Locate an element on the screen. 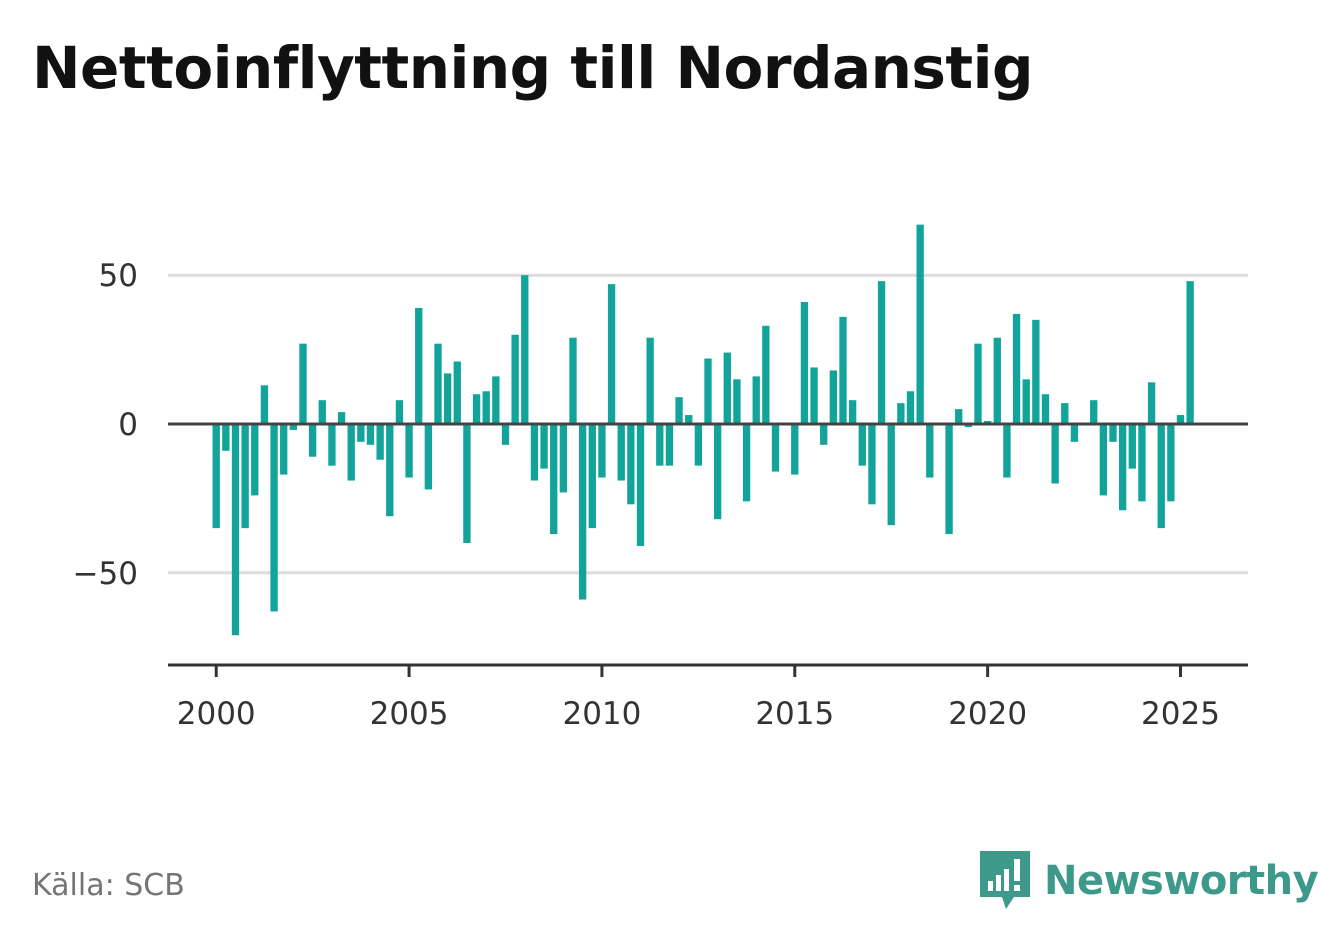  newsworthy-logo-icon is located at coordinates (1005, 880).